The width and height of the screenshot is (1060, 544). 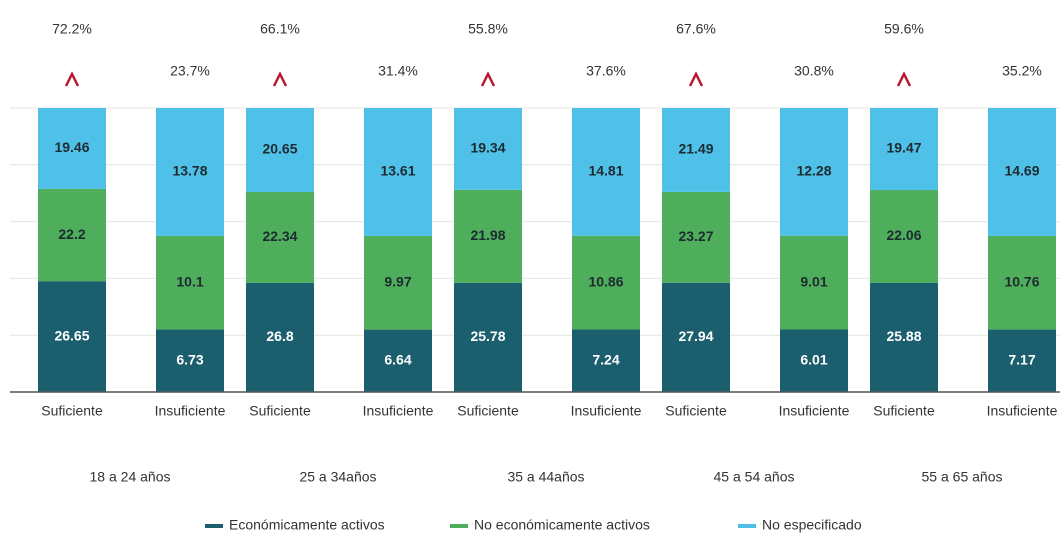 I want to click on group-label: 35 a 44años, so click(x=545, y=477).